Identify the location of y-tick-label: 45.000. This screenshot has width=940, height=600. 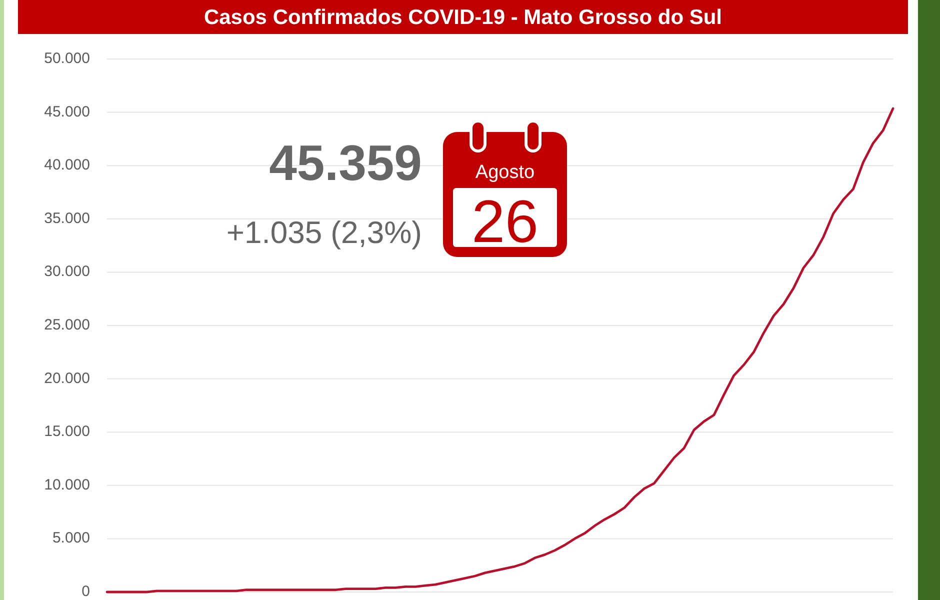
(67, 111).